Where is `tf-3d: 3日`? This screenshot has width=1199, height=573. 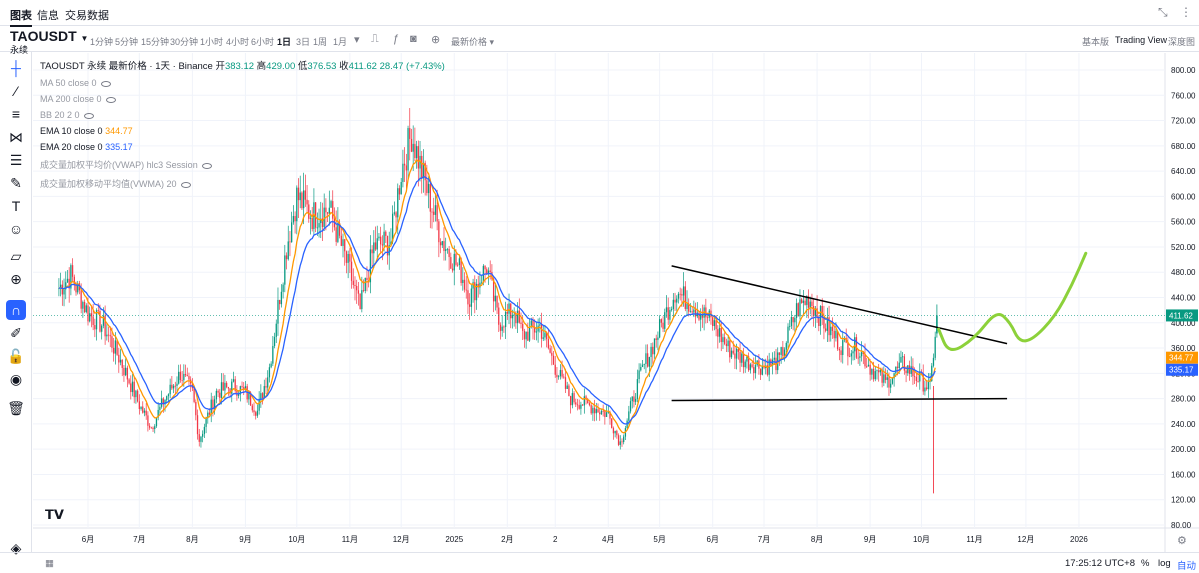
tf-3d: 3日 is located at coordinates (303, 42).